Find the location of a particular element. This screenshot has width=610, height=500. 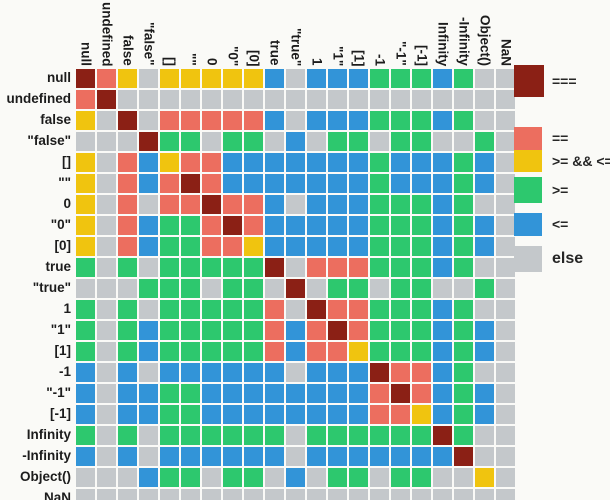

row-header-label: "0" is located at coordinates (60, 224).